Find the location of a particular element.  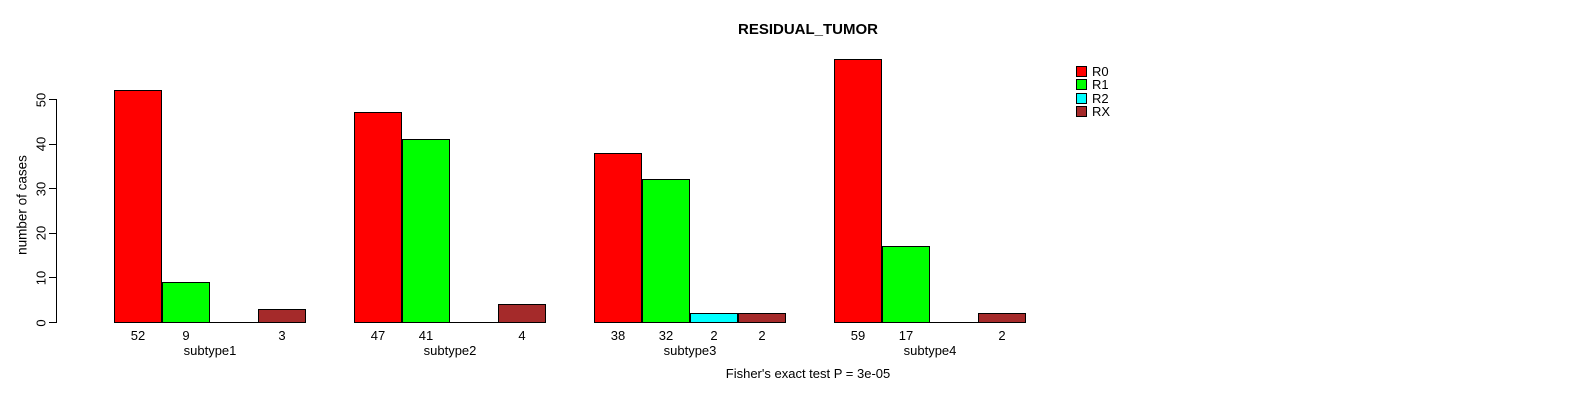

y-tick-label: 30 is located at coordinates (41, 188).